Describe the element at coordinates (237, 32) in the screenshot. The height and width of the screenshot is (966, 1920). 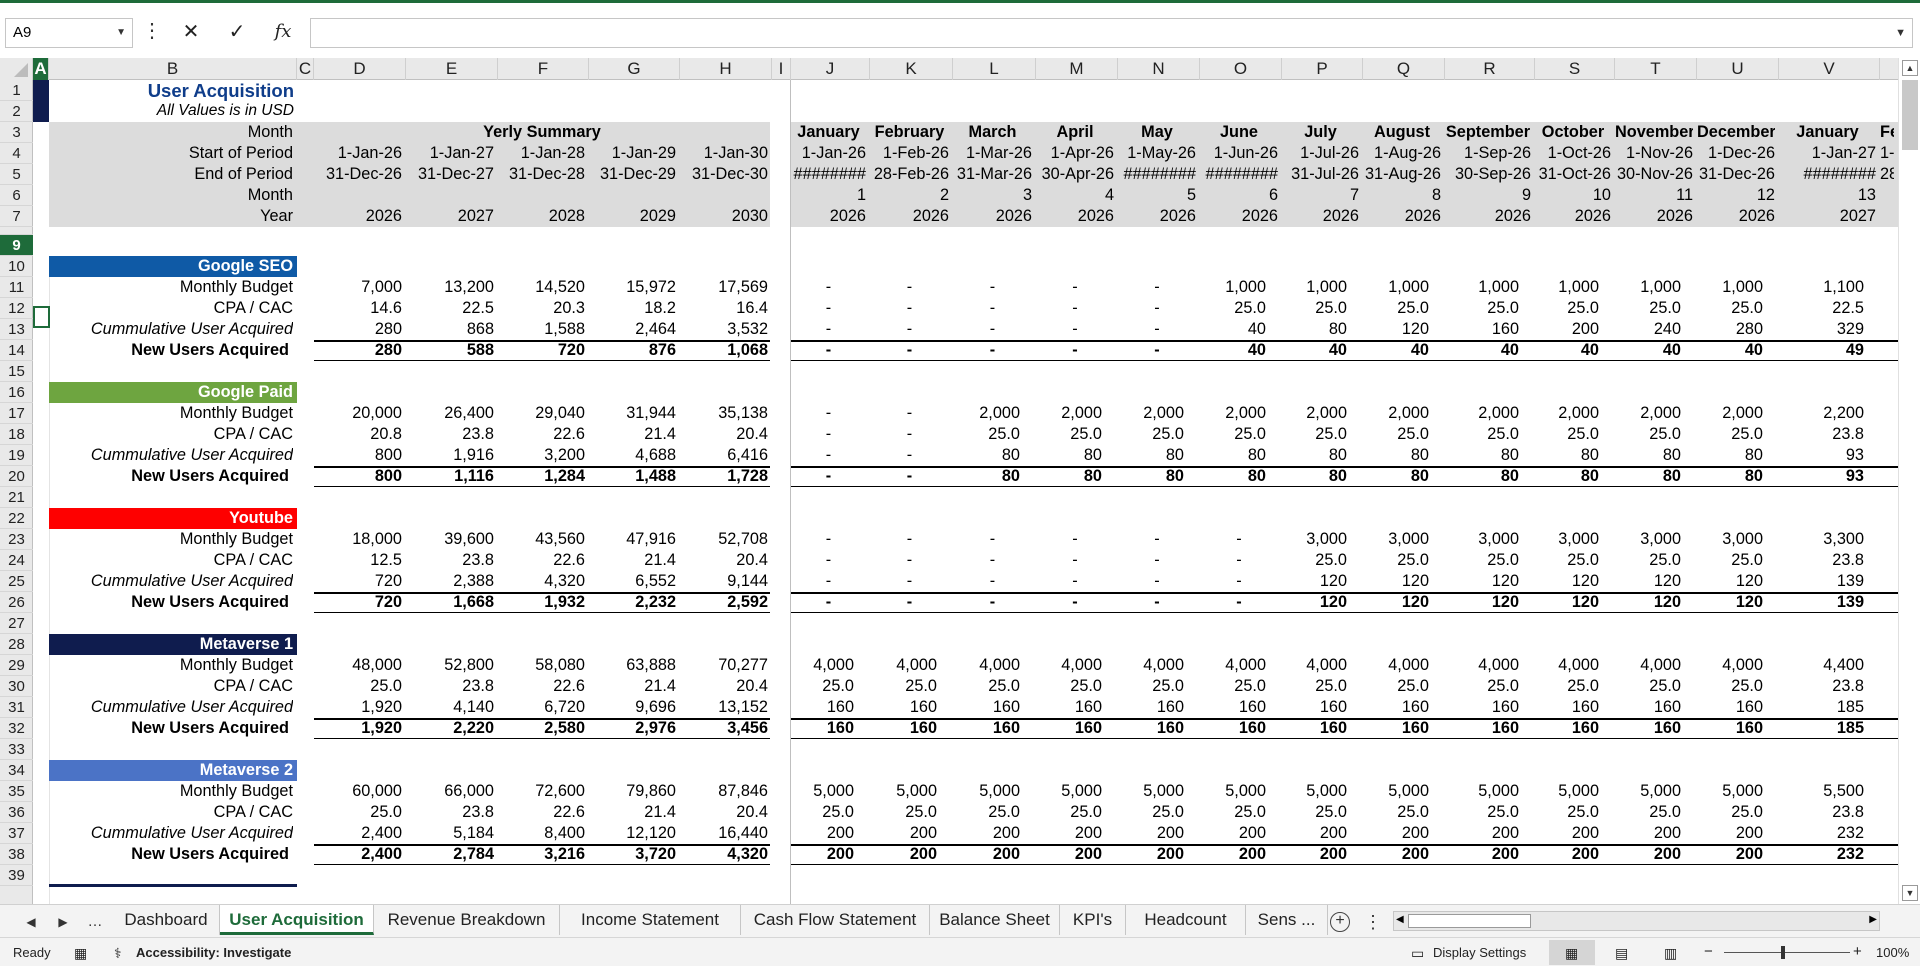
I see `enter-button: ✓` at that location.